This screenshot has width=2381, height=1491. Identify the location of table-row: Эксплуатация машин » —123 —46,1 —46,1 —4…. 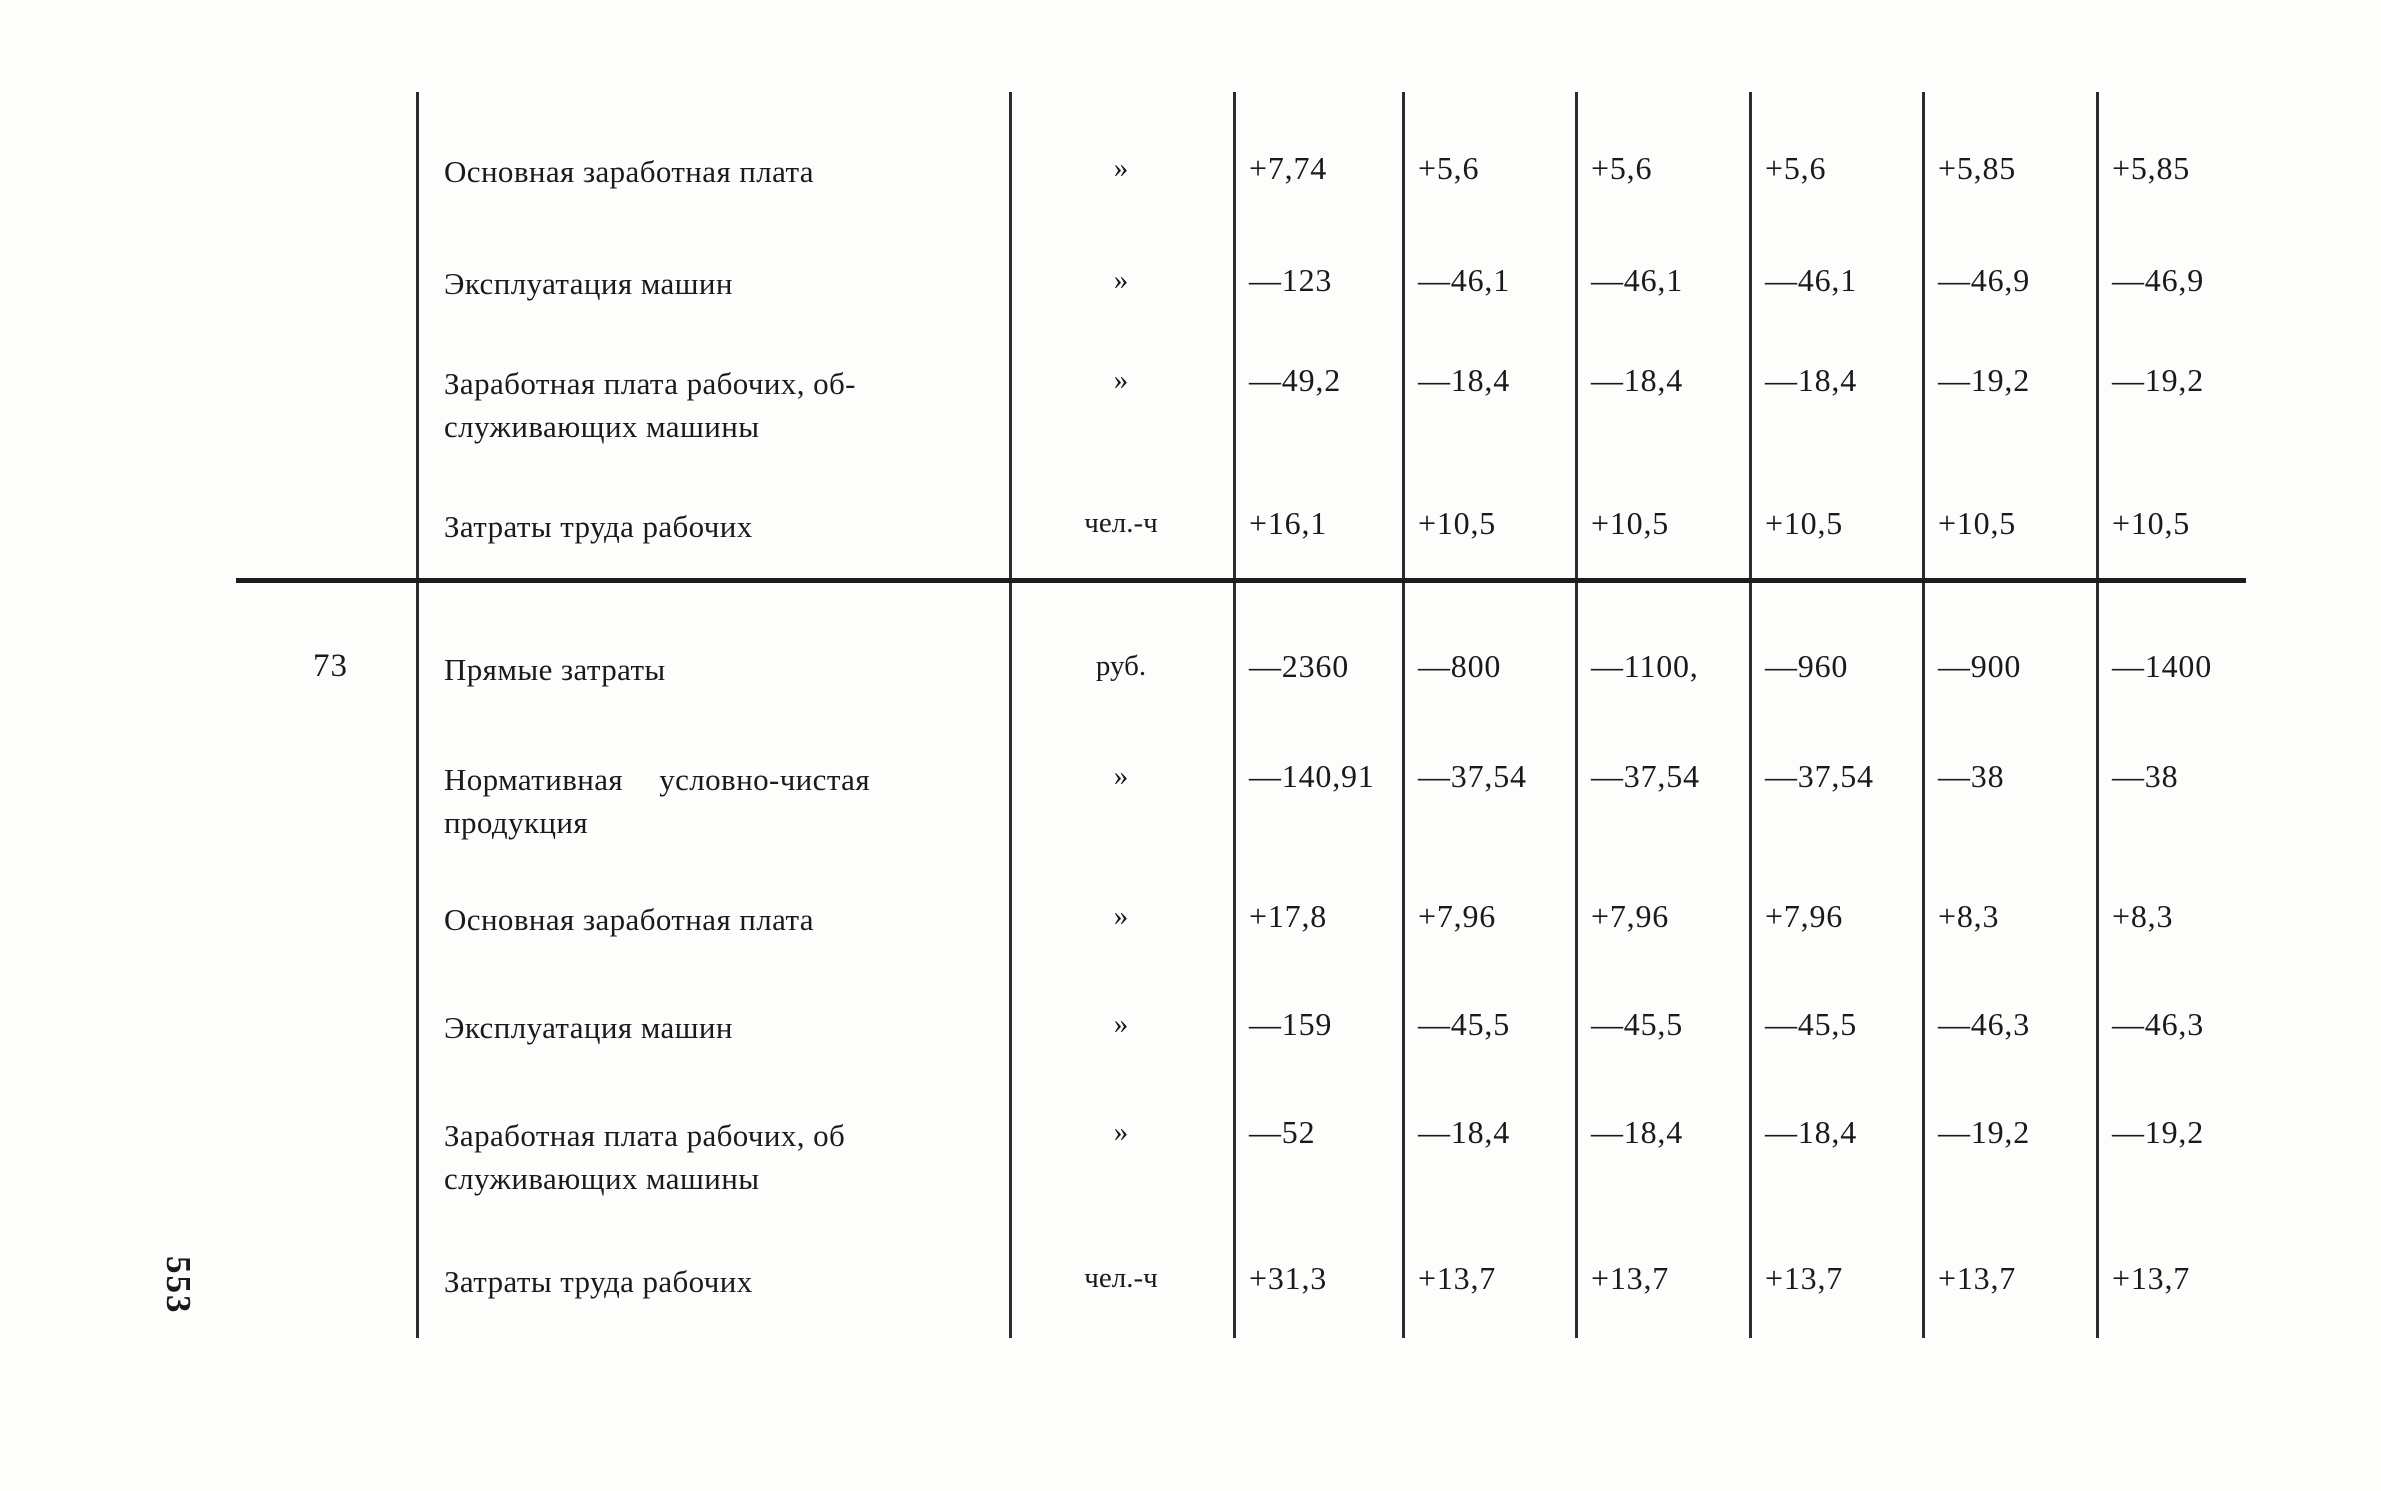
(1190, 283).